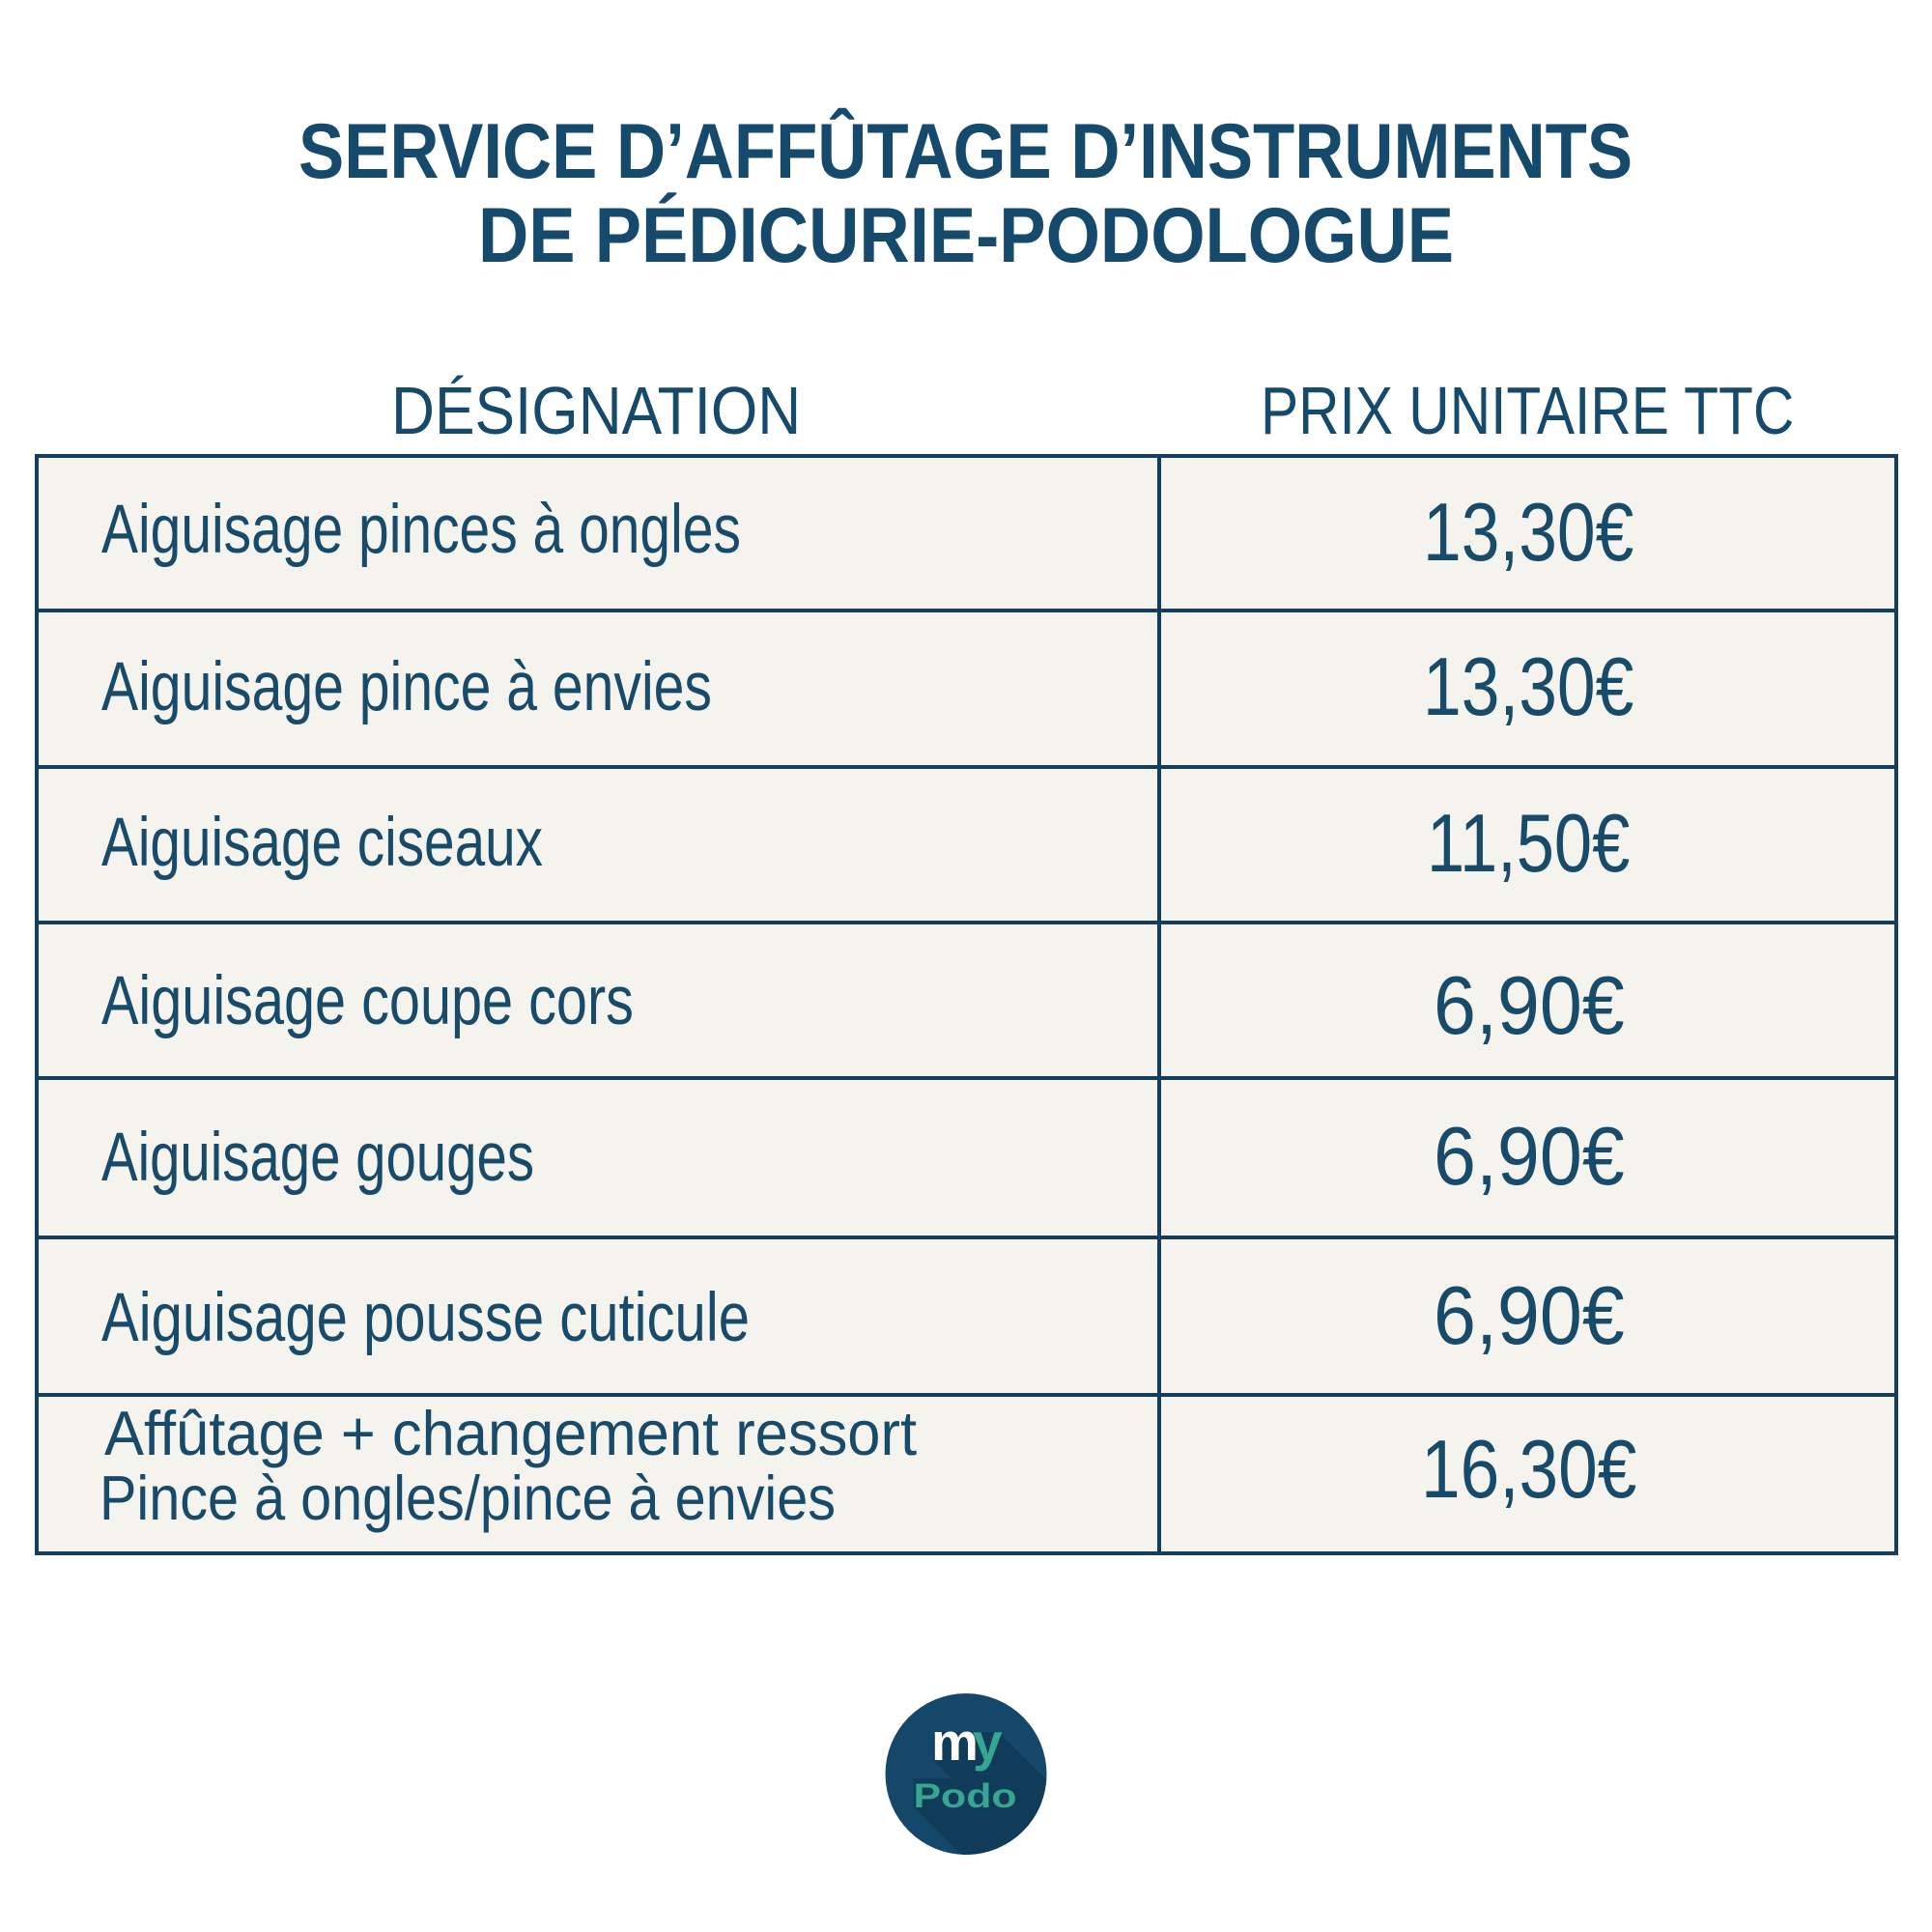  Describe the element at coordinates (955, 1742) in the screenshot. I see `svg-text: m` at that location.